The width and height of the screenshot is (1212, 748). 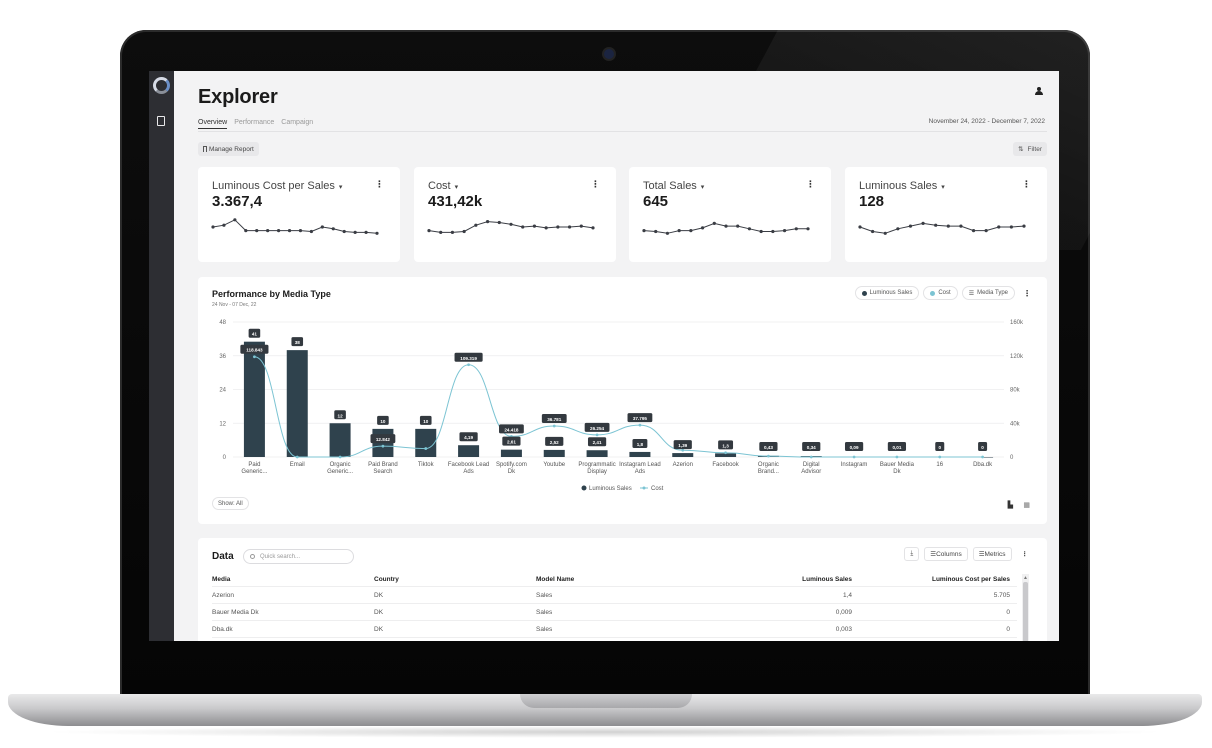 What do you see at coordinates (468, 437) in the screenshot?
I see `bar-data-label: 4,19` at bounding box center [468, 437].